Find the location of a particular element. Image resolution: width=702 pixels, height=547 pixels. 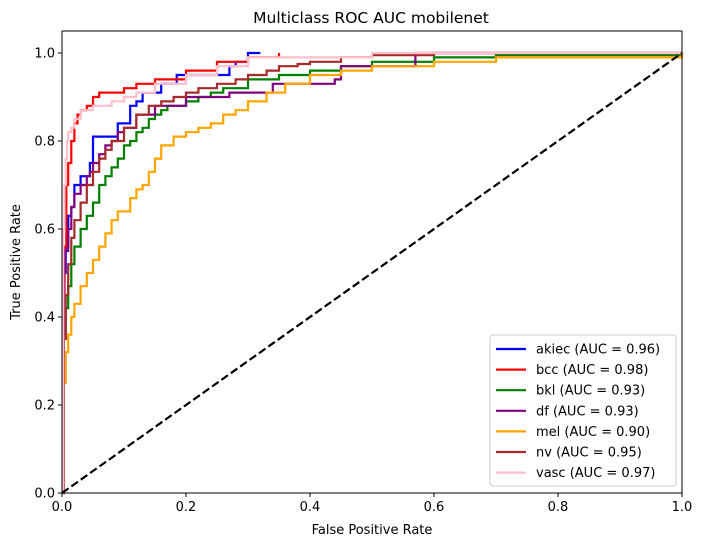

y-tick-label: 0.8 is located at coordinates (44, 142).